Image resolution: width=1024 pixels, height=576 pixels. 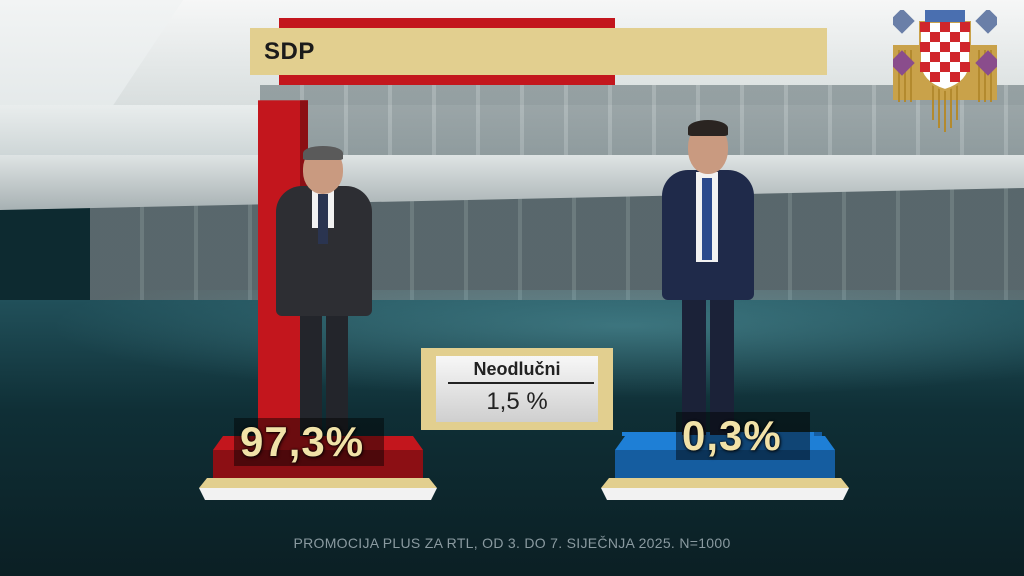 I want to click on value-label-bg-right, so click(x=743, y=436).